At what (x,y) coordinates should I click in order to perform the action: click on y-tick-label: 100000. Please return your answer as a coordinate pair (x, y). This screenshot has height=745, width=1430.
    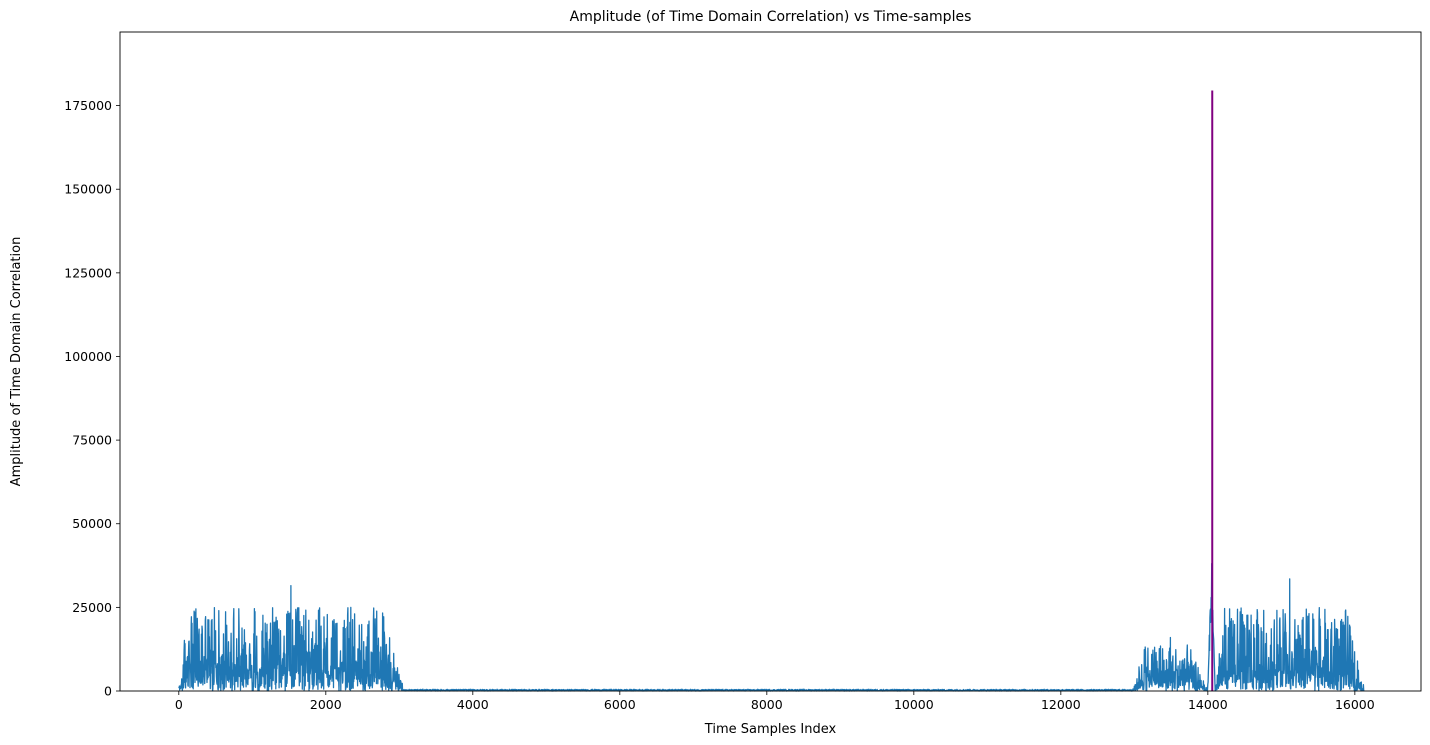
    Looking at the image, I should click on (88, 356).